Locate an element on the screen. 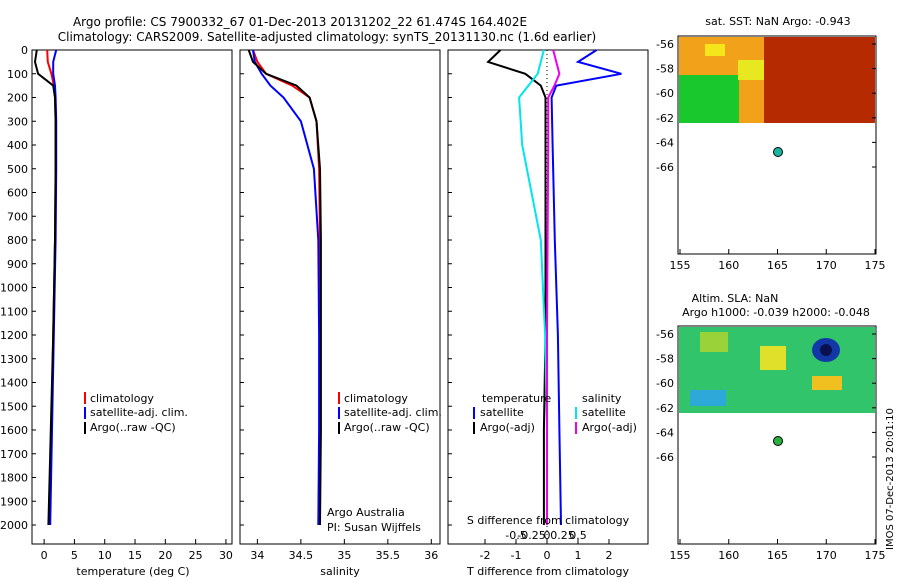  depth-tick-label: 0 is located at coordinates (24, 50).